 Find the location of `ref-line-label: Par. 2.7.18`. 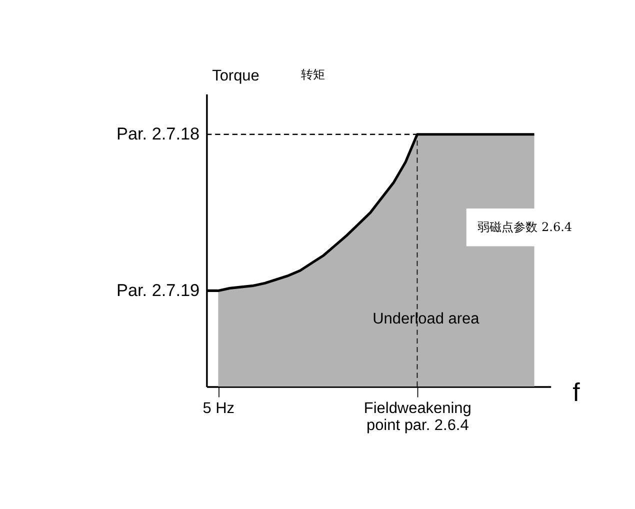

ref-line-label: Par. 2.7.18 is located at coordinates (158, 134).